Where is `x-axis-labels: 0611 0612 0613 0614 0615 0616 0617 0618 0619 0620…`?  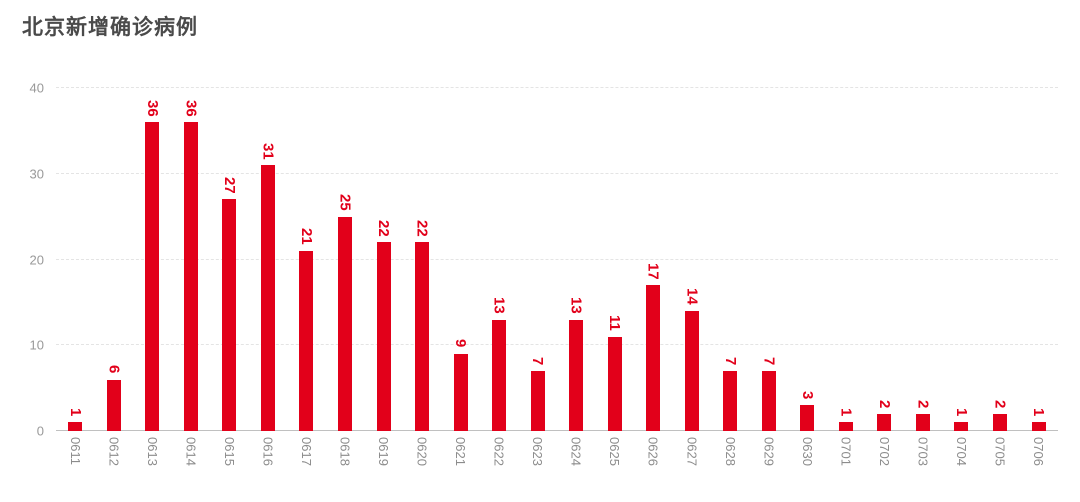 x-axis-labels: 0611 0612 0613 0614 0615 0616 0617 0618 0619 0620… is located at coordinates (557, 451).